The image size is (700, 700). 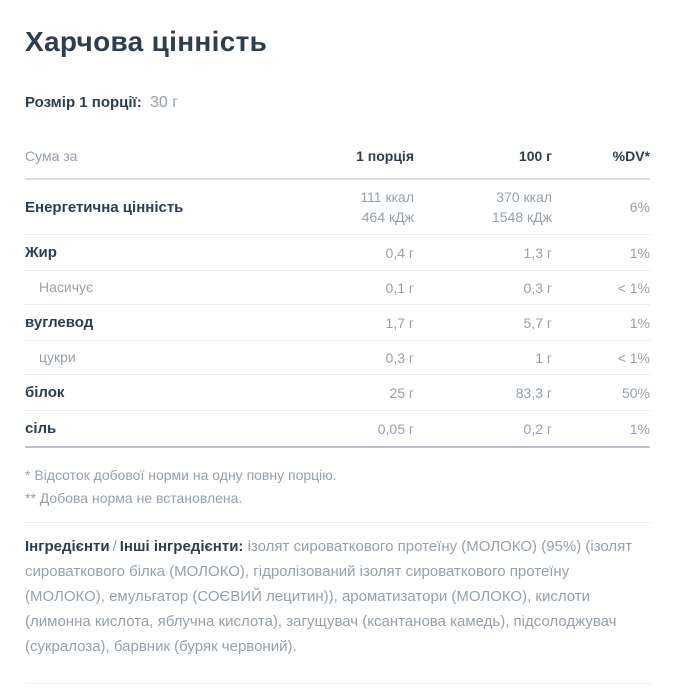 What do you see at coordinates (66, 287) in the screenshot?
I see `row-label: Насичує` at bounding box center [66, 287].